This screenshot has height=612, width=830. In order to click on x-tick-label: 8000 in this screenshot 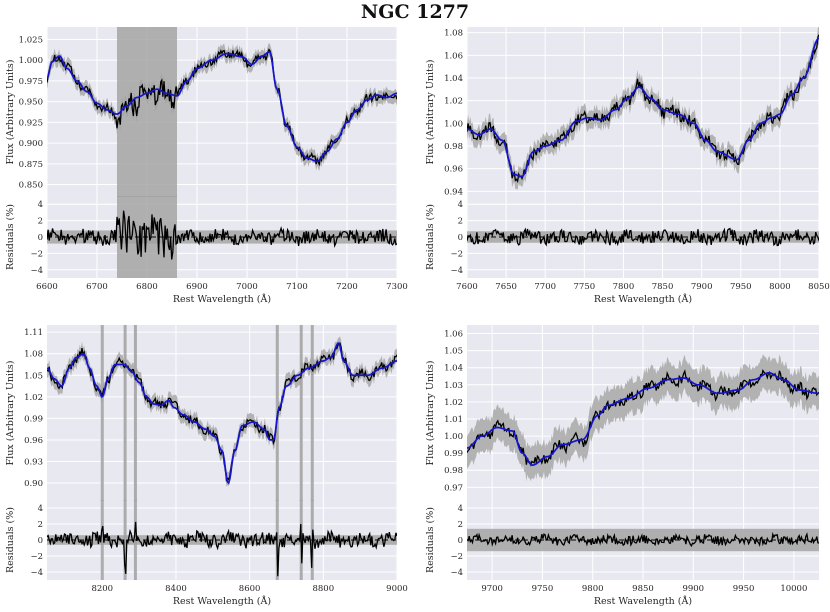, I will do `click(780, 287)`.